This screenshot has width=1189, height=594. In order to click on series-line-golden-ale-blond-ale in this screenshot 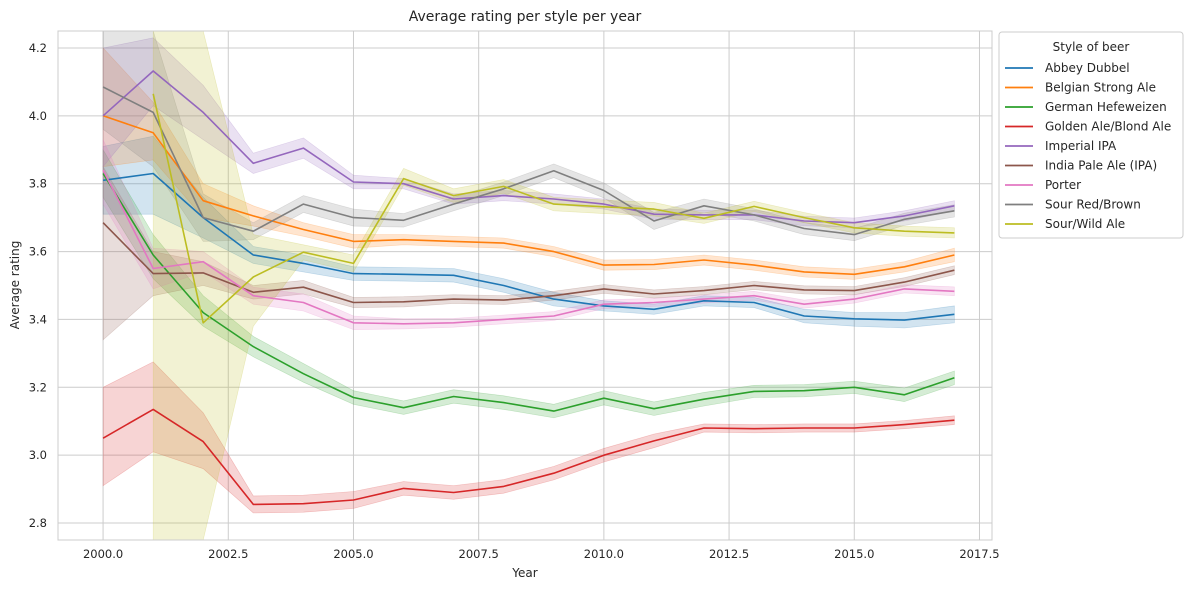, I will do `click(528, 457)`.